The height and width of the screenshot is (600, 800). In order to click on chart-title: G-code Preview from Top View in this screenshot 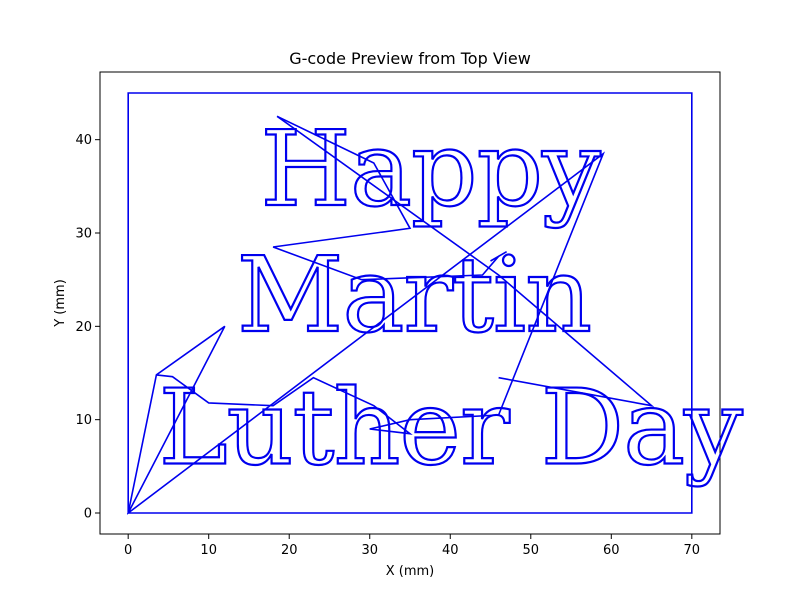, I will do `click(410, 58)`.